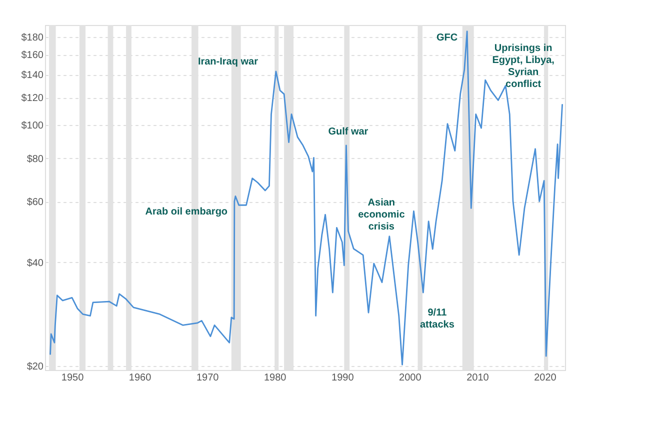 This screenshot has height=432, width=654. Describe the element at coordinates (382, 214) in the screenshot. I see `annotation: Asian economic crisis` at that location.